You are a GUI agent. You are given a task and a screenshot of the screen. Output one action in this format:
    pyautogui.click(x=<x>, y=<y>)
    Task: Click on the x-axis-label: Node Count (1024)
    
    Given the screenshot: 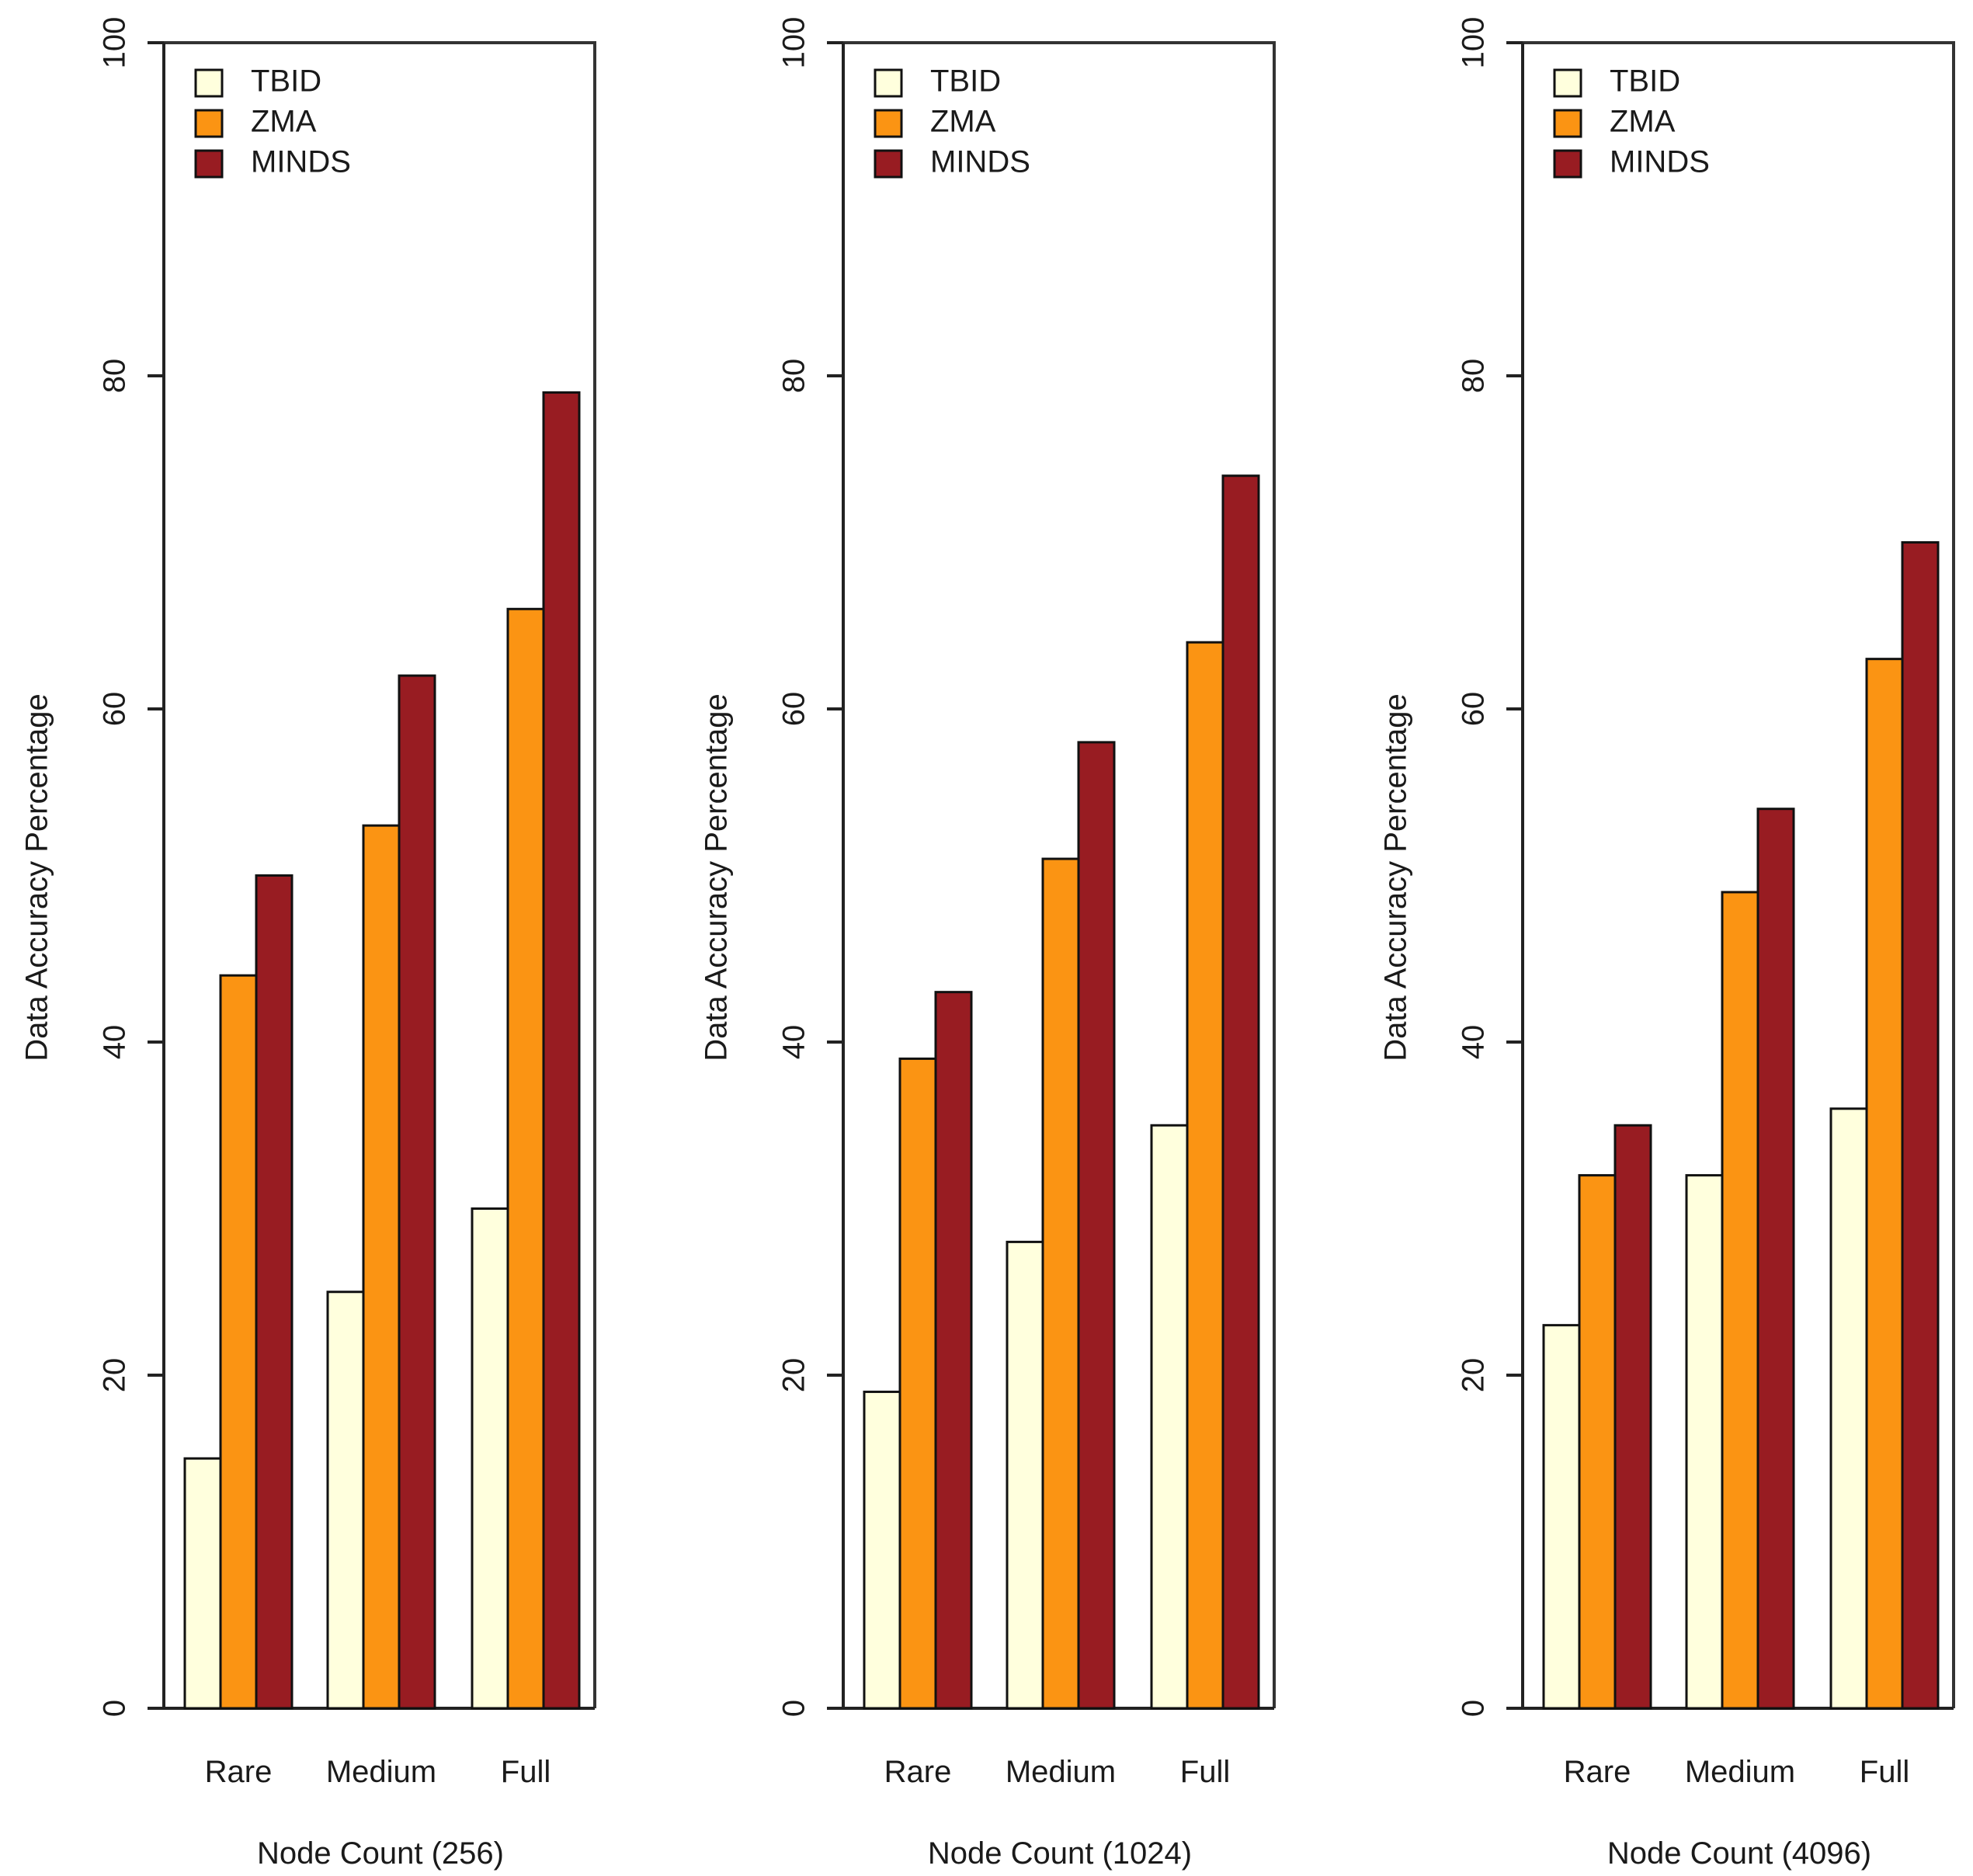 What is the action you would take?
    pyautogui.click(x=1060, y=1853)
    